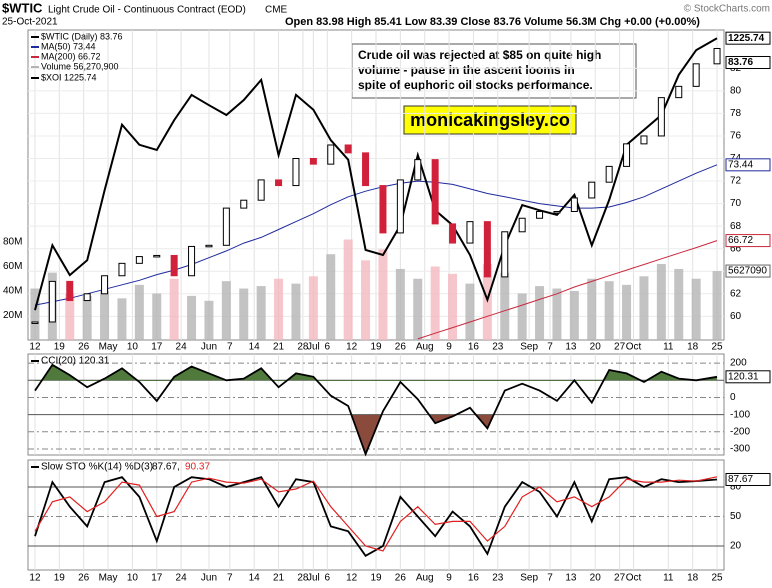 This screenshot has width=772, height=588. Describe the element at coordinates (303, 347) in the screenshot. I see `x-tick-label: 28` at that location.